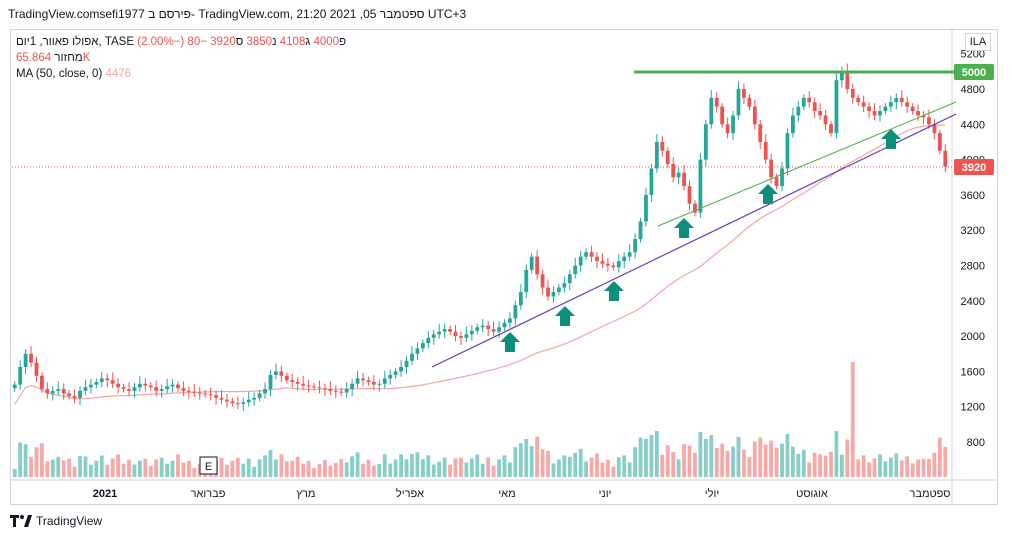 This screenshot has width=1012, height=541. I want to click on earnings-marker, so click(208, 465).